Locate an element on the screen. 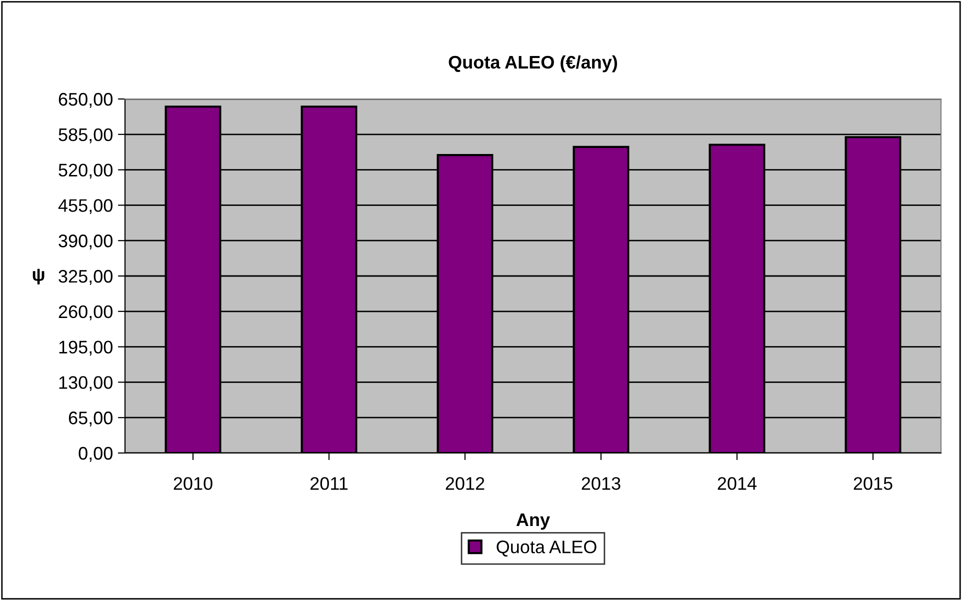 The width and height of the screenshot is (963, 600). y-tick-label: 0,00 is located at coordinates (95, 454).